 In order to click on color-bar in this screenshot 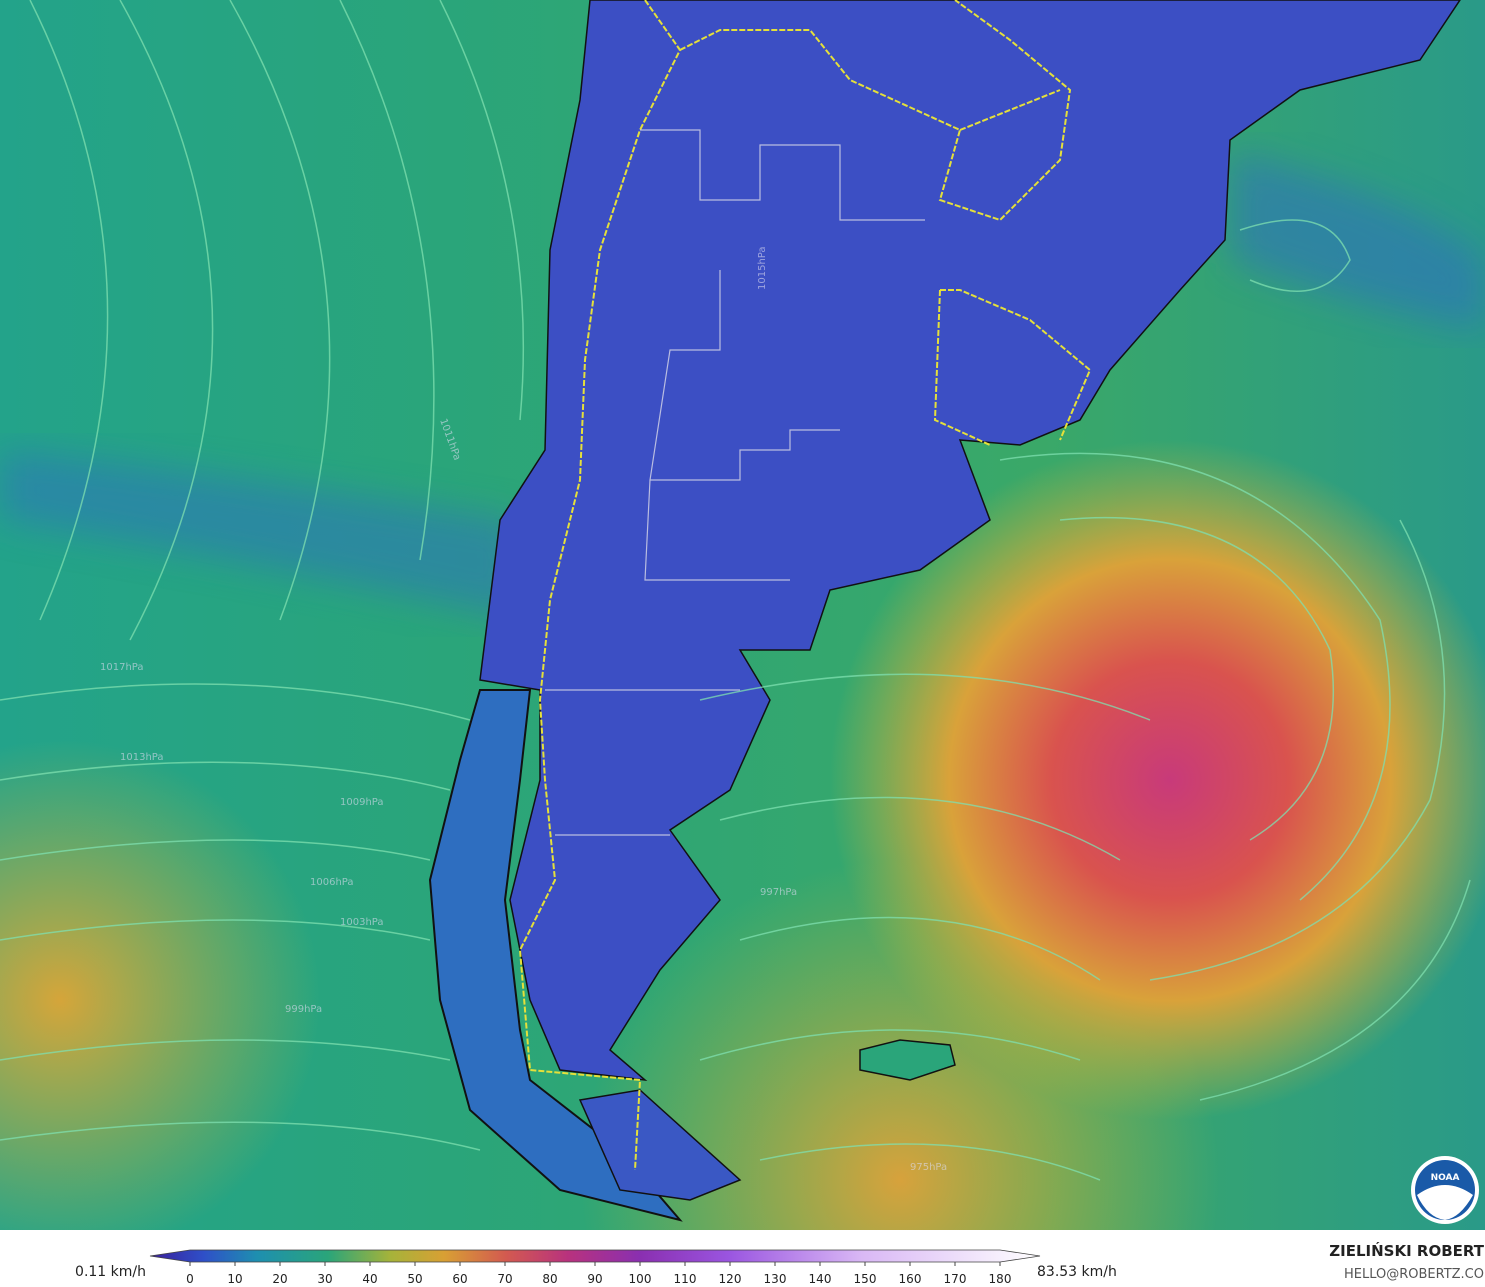, I will do `click(595, 1256)`.